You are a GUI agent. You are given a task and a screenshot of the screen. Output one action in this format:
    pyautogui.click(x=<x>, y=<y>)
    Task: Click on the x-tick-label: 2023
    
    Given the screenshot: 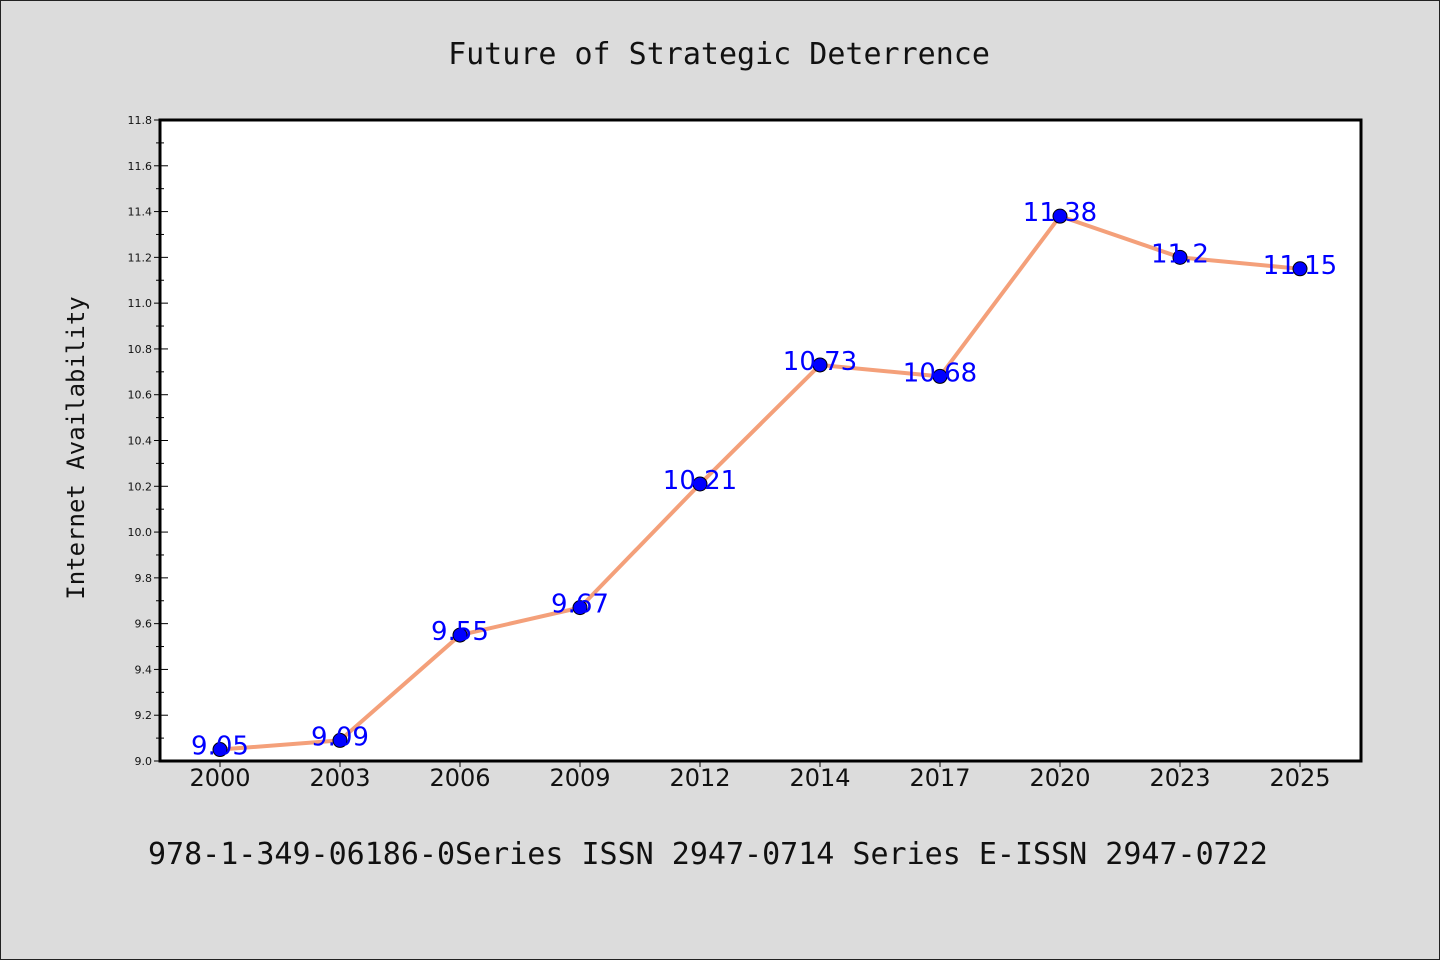 What is the action you would take?
    pyautogui.click(x=1179, y=778)
    